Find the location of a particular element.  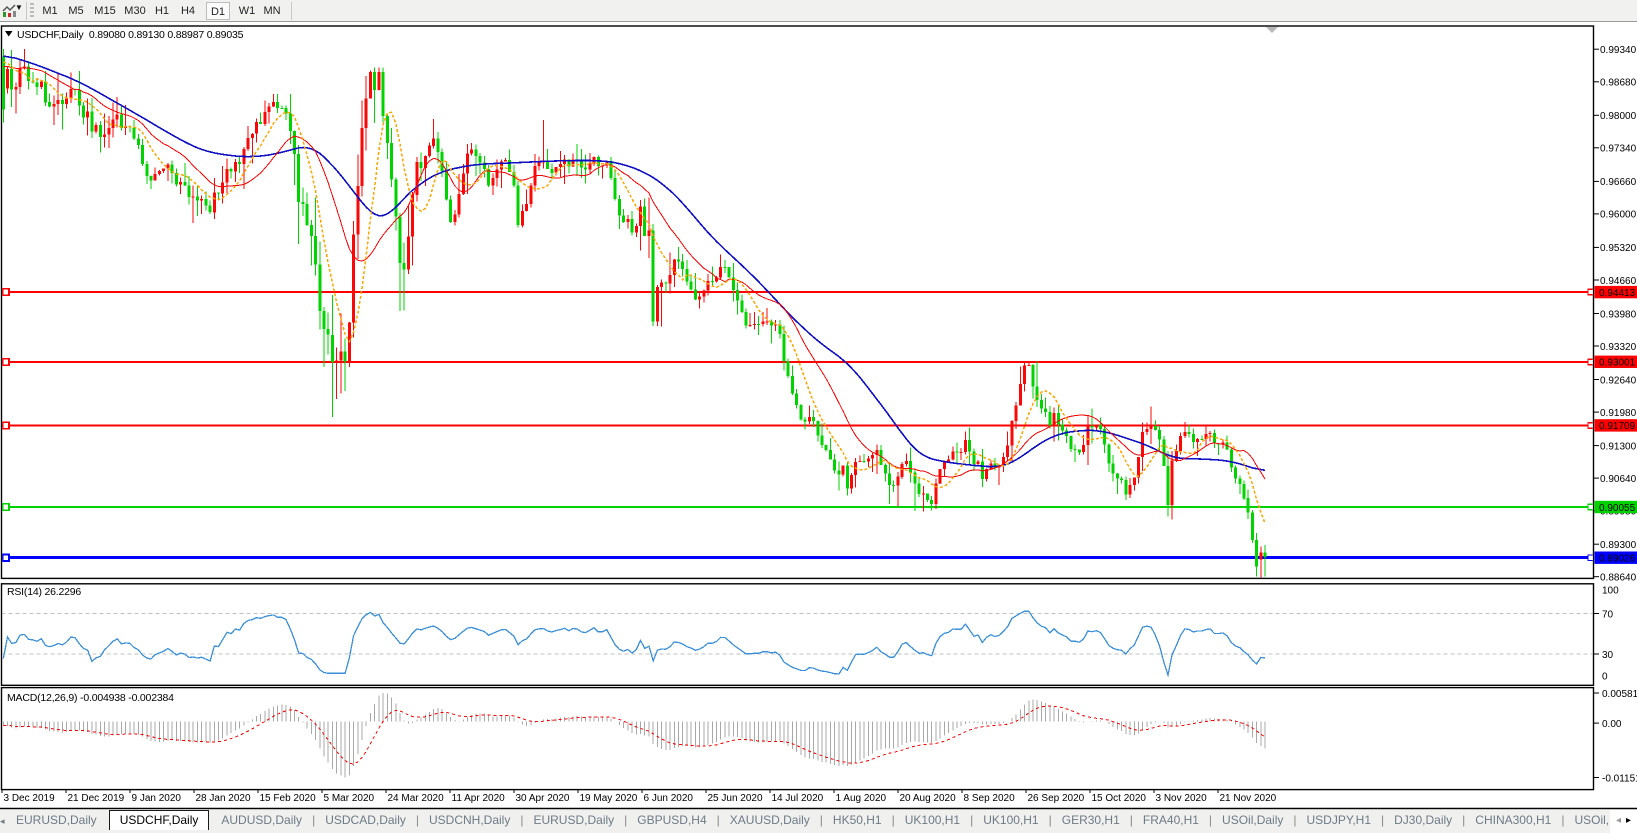

svg-text: 0.98680 is located at coordinates (1618, 83).